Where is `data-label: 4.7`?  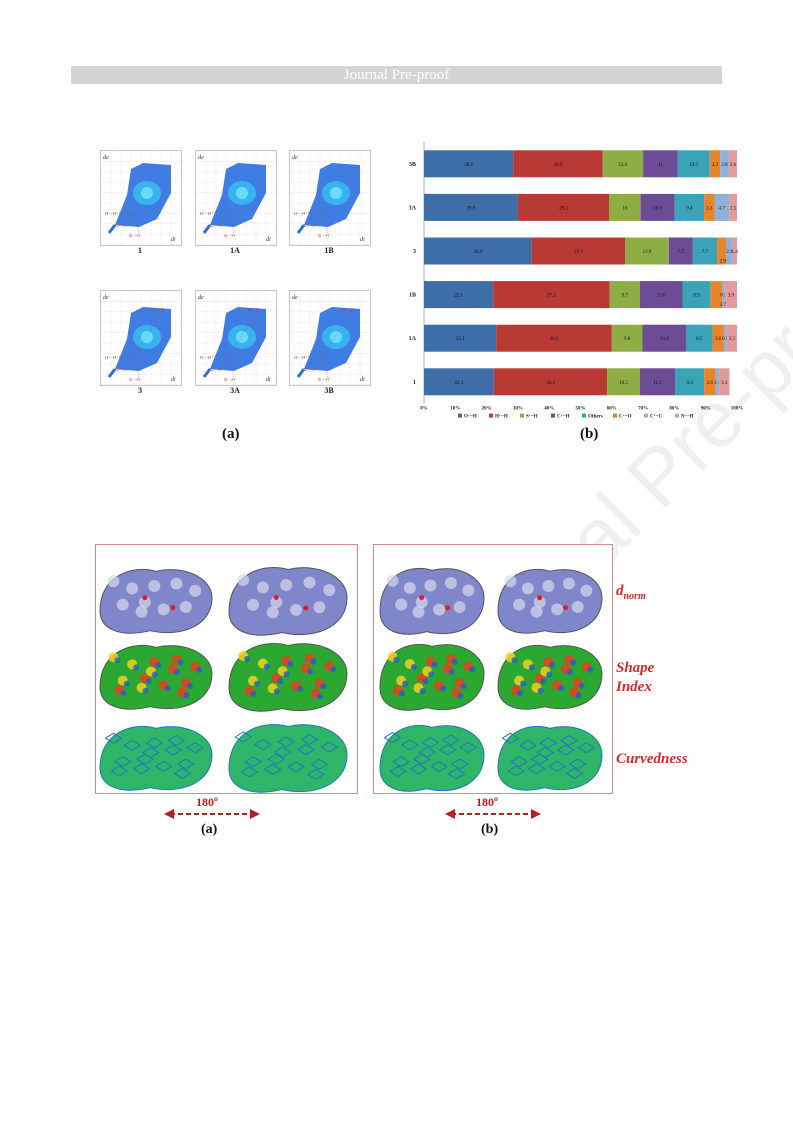 data-label: 4.7 is located at coordinates (722, 208).